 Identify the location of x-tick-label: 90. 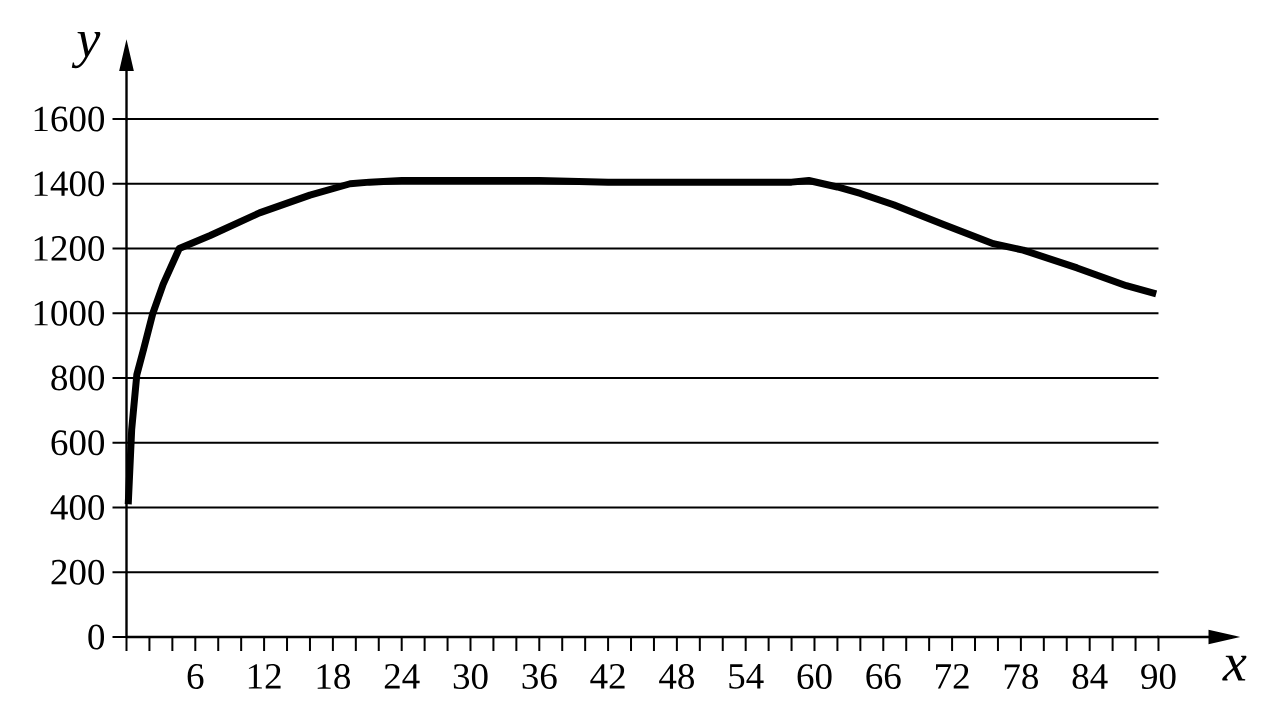
(1158, 677).